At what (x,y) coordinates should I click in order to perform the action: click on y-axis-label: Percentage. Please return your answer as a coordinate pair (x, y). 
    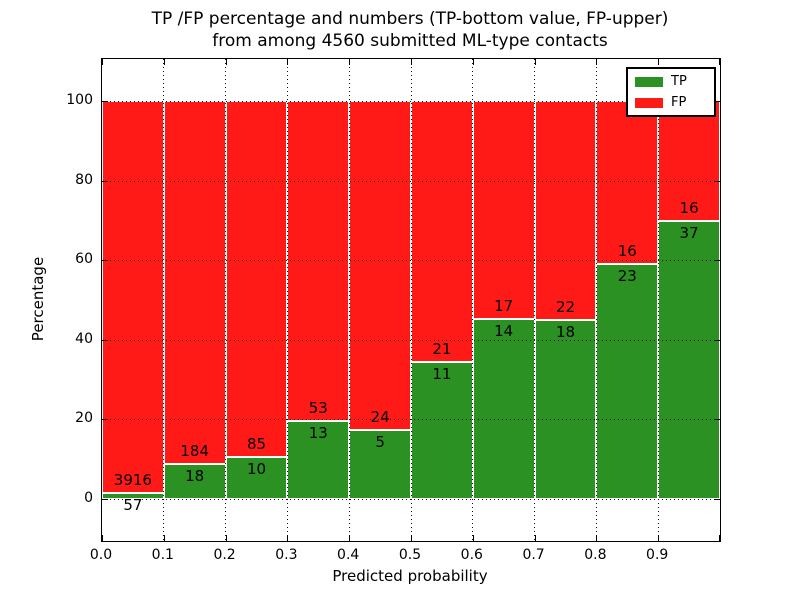
    Looking at the image, I should click on (38, 299).